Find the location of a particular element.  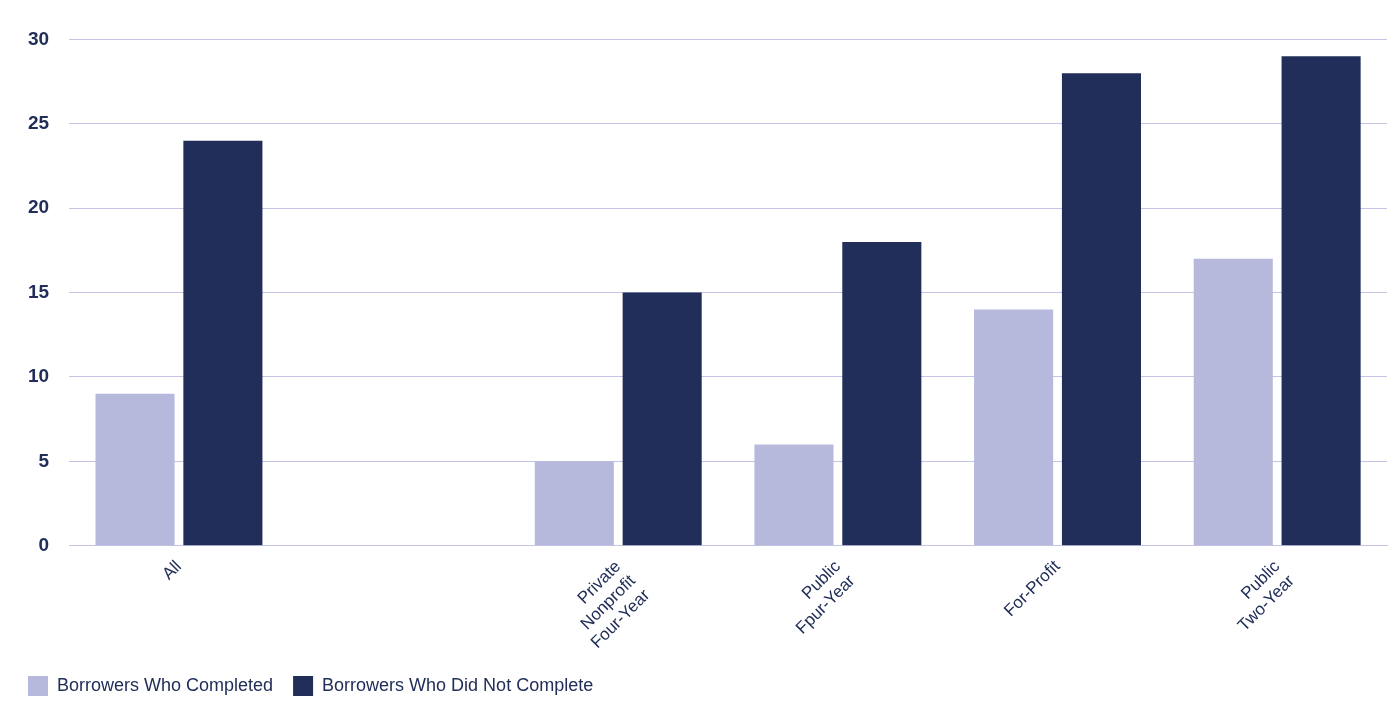

y-tick-label: 15 is located at coordinates (38, 291).